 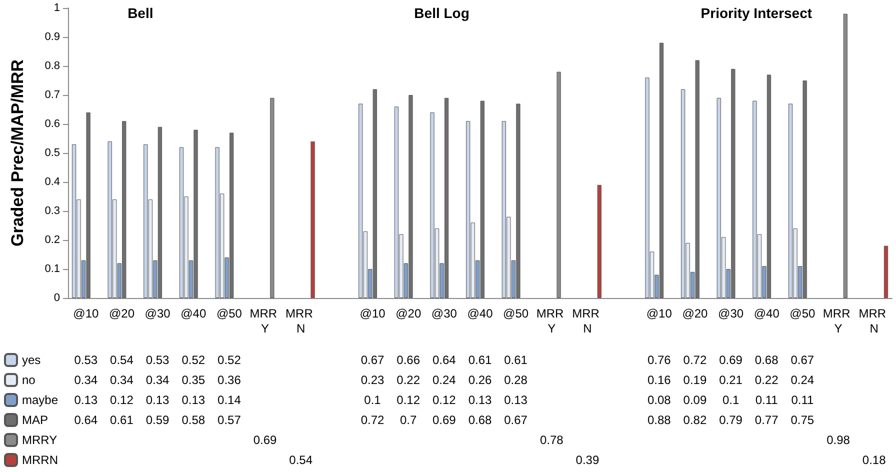 What do you see at coordinates (731, 420) in the screenshot?
I see `data-label: 0.79` at bounding box center [731, 420].